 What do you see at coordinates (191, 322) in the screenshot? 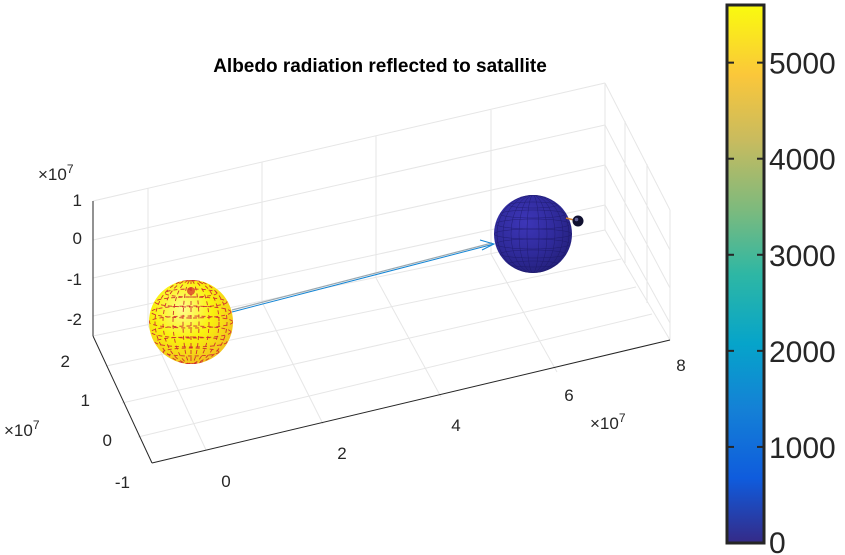
I see `sun-sphere` at bounding box center [191, 322].